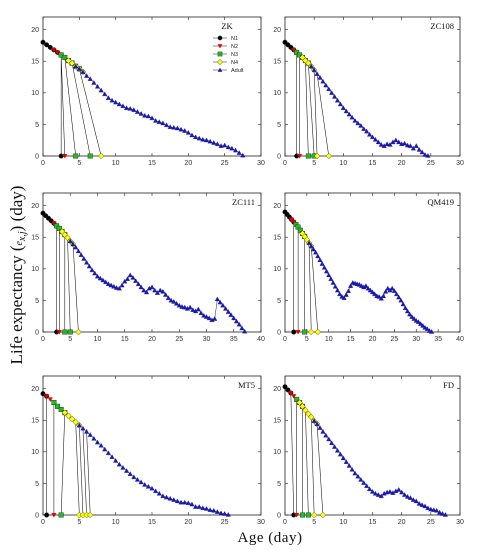 Image resolution: width=501 pixels, height=550 pixels. I want to click on y-axis-title-tail: ) (day), so click(16, 209).